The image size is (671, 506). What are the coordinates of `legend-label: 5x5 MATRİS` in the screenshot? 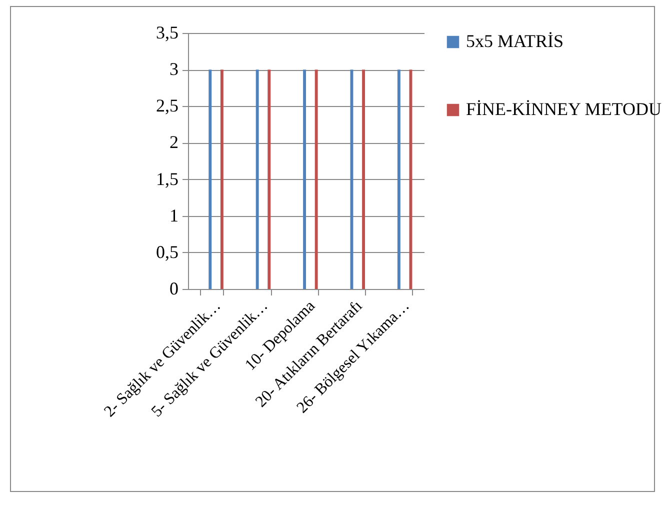 It's located at (515, 41).